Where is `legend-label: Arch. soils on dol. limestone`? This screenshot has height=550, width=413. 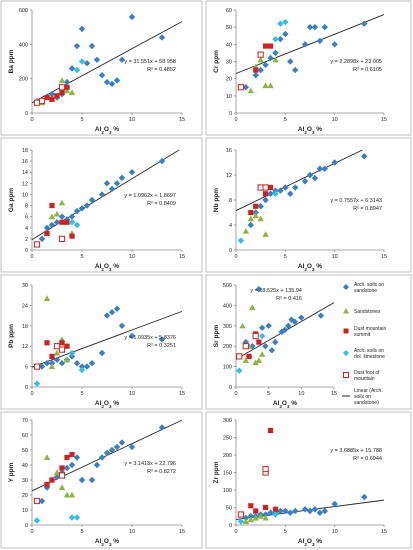 legend-label: Arch. soils on dol. limestone is located at coordinates (369, 354).